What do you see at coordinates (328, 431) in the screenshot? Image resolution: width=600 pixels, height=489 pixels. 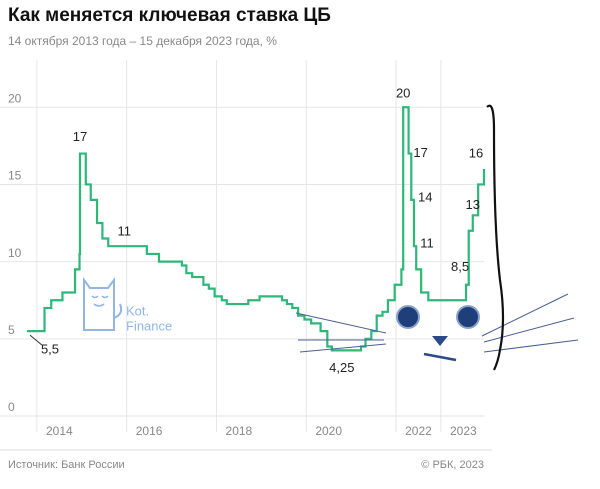 I see `x-tick-label: 2020` at bounding box center [328, 431].